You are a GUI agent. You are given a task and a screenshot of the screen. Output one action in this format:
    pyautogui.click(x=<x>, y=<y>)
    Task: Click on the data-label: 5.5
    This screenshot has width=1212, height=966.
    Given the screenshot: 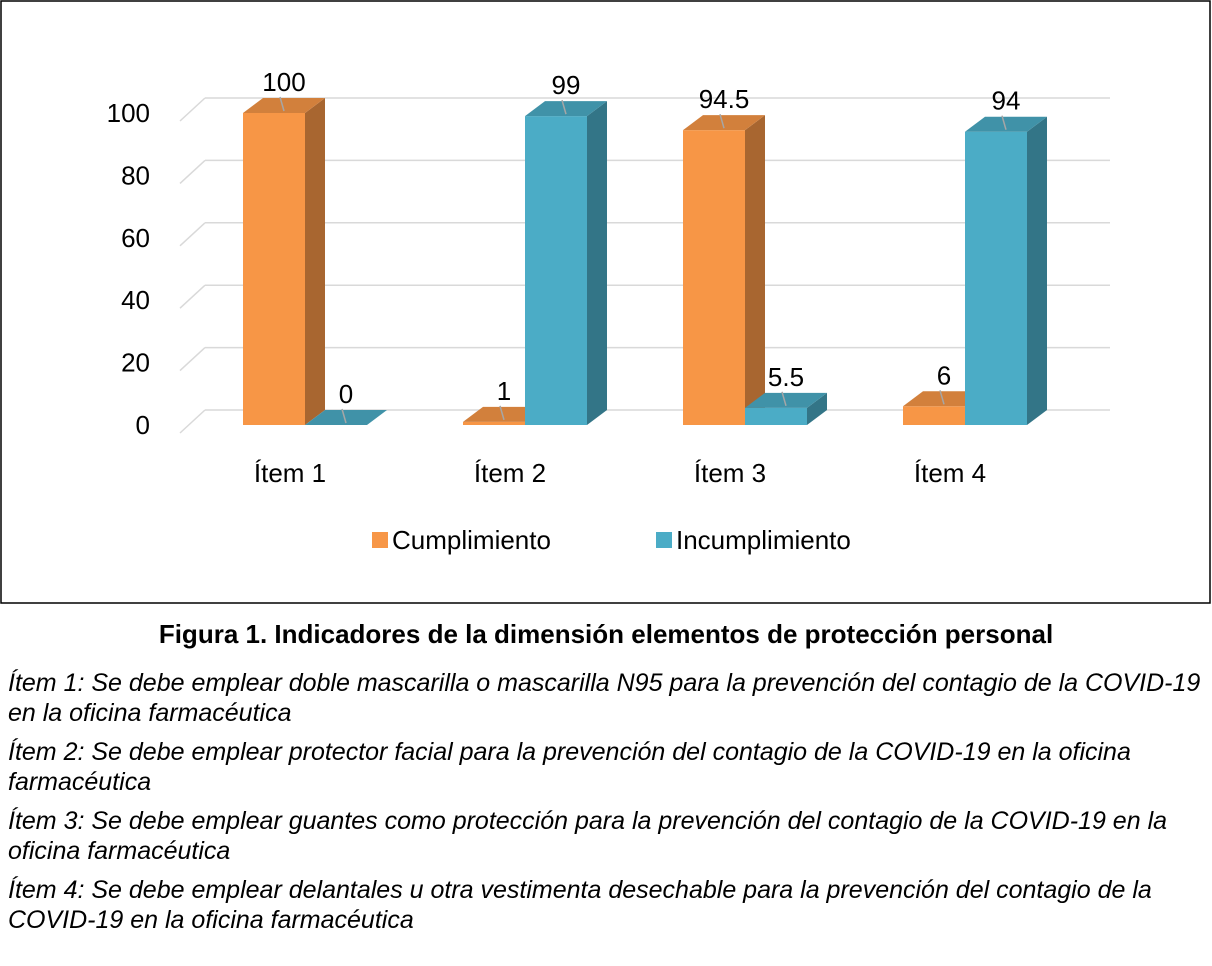 What is the action you would take?
    pyautogui.click(x=786, y=377)
    